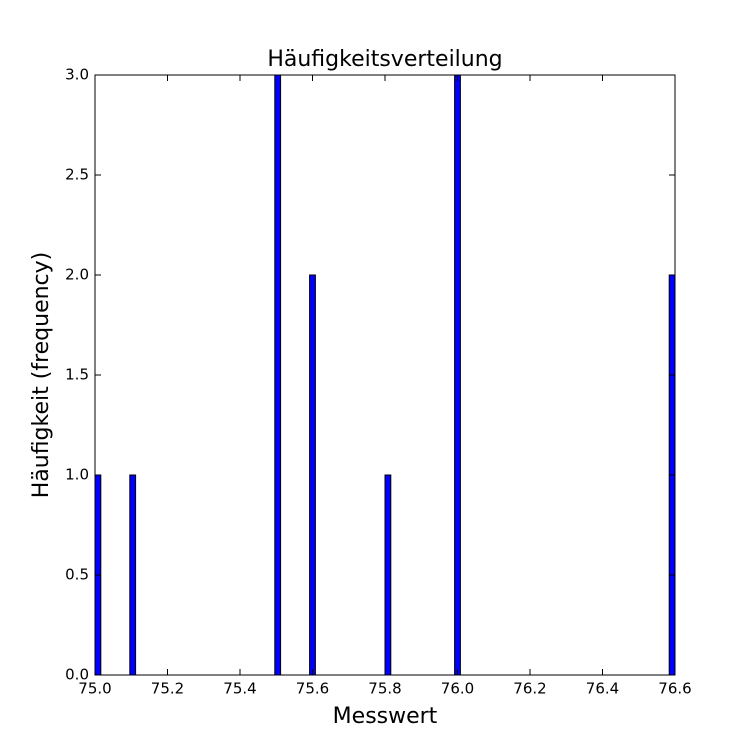 The height and width of the screenshot is (750, 750). Describe the element at coordinates (77, 675) in the screenshot. I see `y-tick-label: 0.0` at that location.